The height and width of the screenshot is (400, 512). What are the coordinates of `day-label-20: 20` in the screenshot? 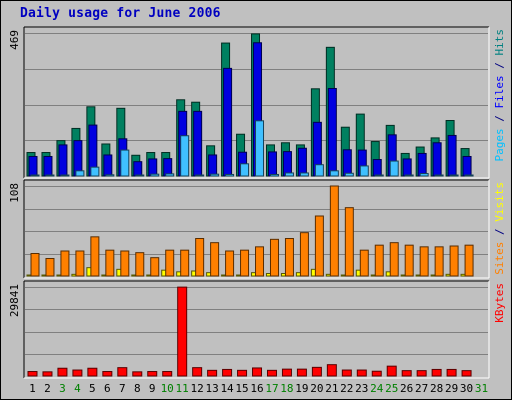 It's located at (316, 388).